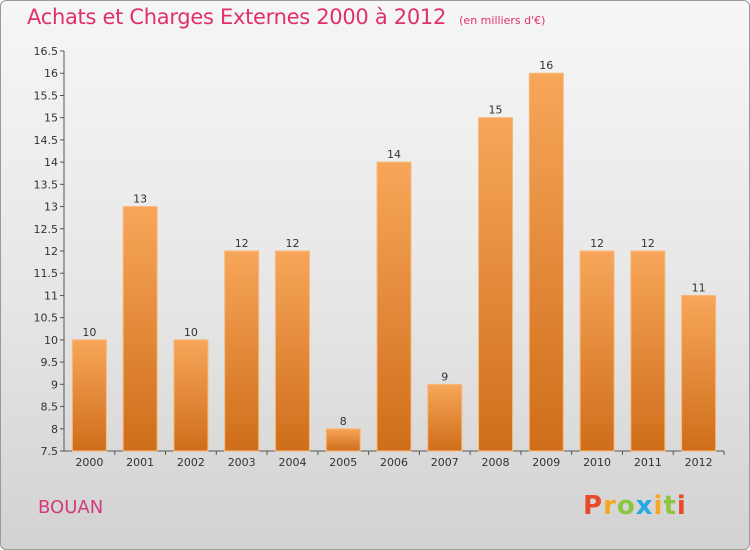 This screenshot has height=550, width=750. Describe the element at coordinates (54, 384) in the screenshot. I see `y-tick-label: 9` at that location.